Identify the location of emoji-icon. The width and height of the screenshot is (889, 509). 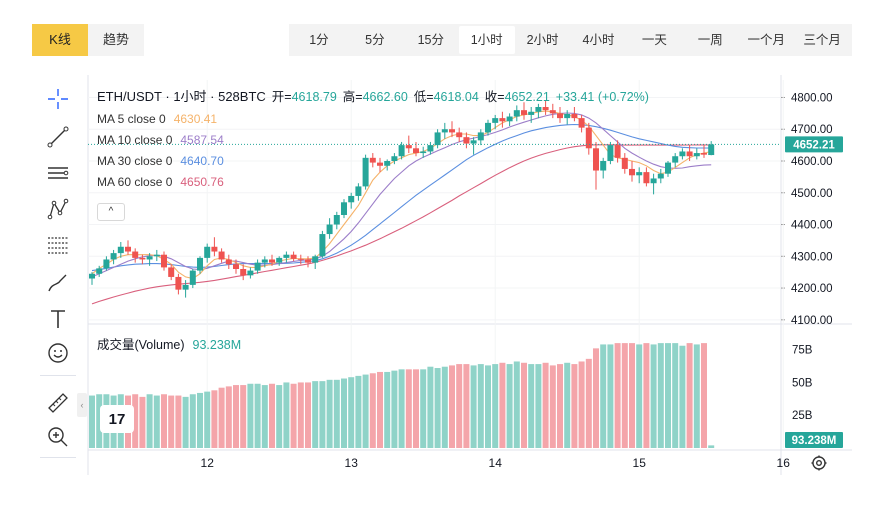
(58, 353).